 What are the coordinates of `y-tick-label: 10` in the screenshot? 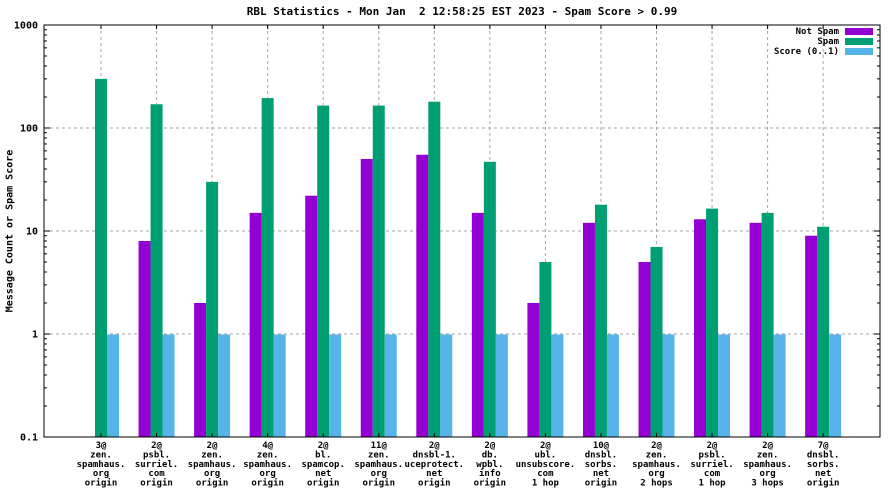 It's located at (32, 232).